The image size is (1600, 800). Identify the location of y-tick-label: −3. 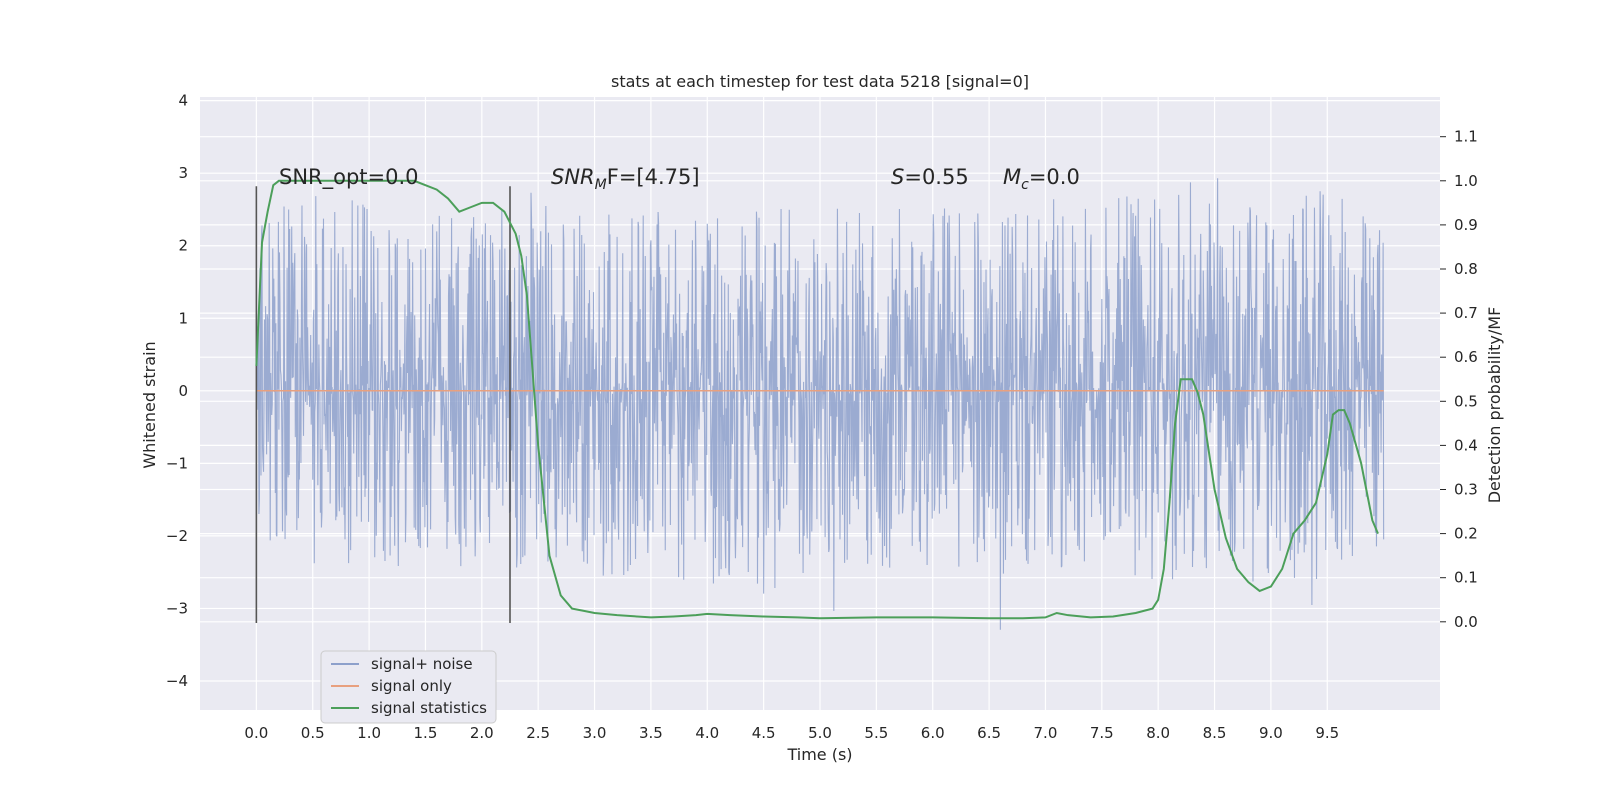
(177, 608).